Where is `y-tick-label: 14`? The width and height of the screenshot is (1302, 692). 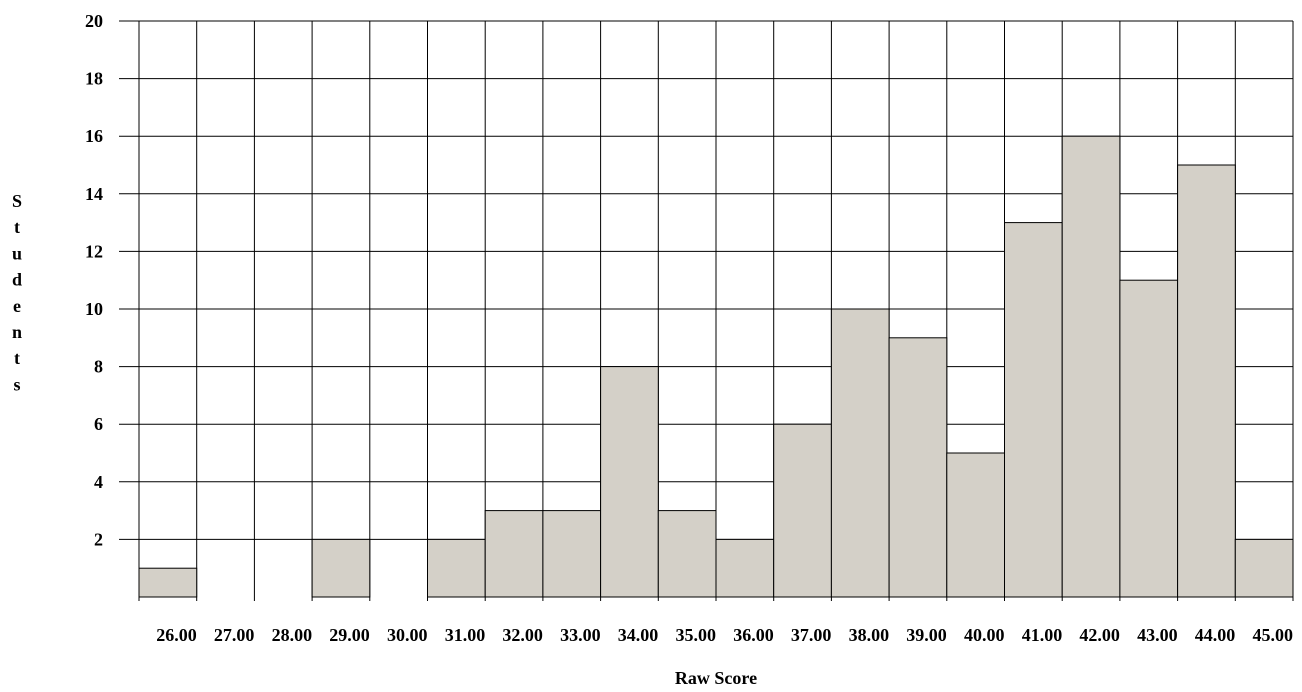
y-tick-label: 14 is located at coordinates (94, 194).